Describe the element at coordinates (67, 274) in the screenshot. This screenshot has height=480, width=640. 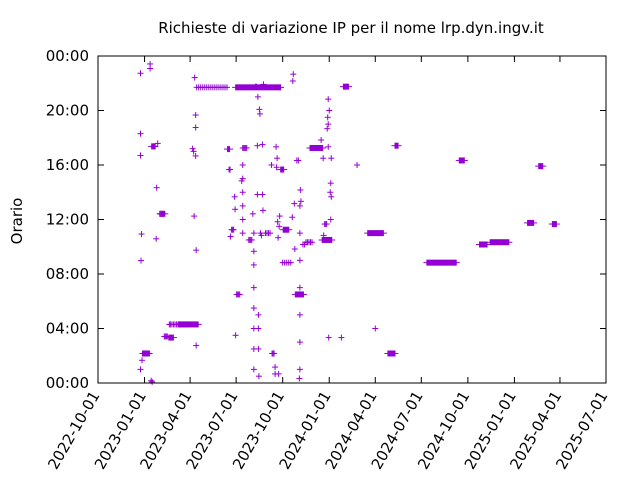
I see `y-tick-label: 08:00` at that location.